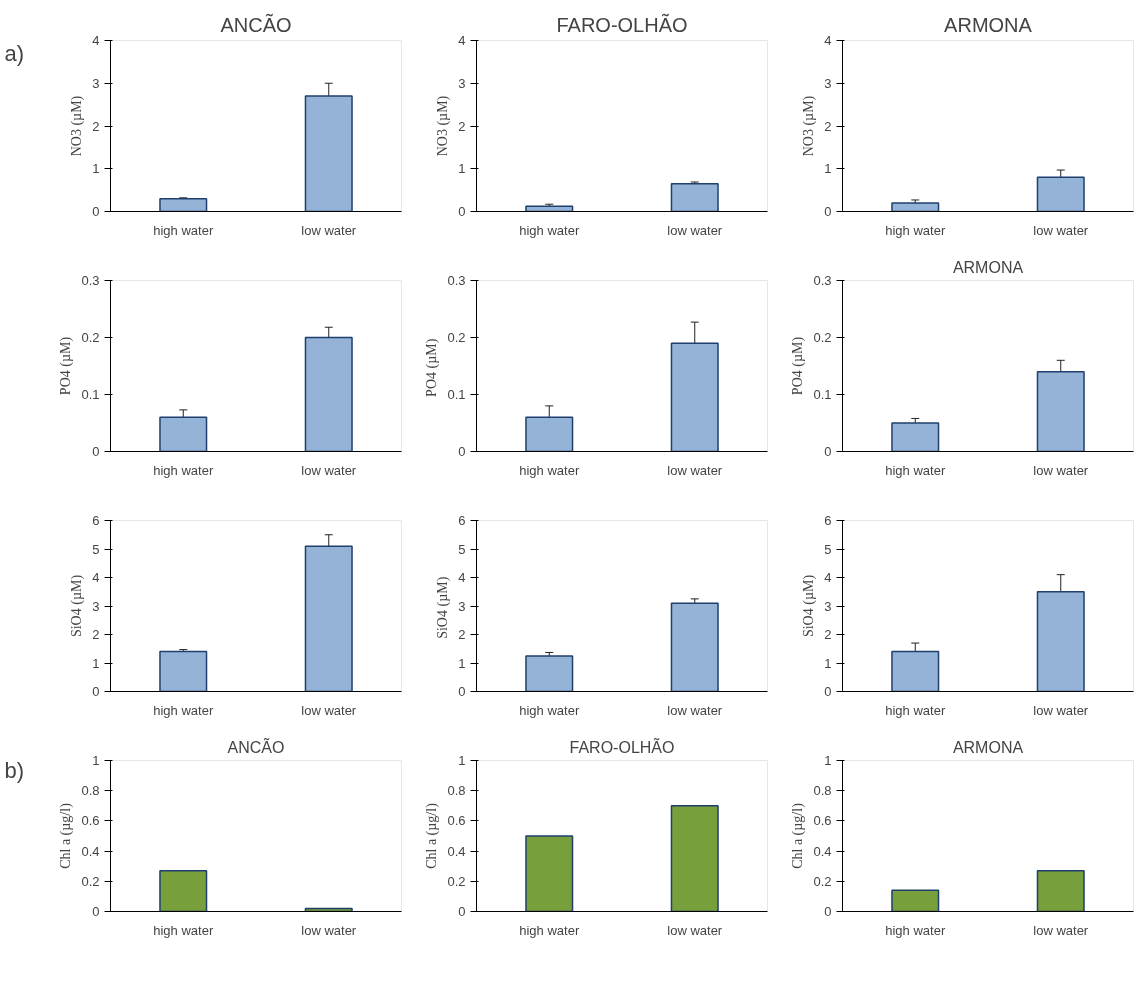 The image size is (1140, 997). I want to click on chart-title: FARO-OLHÃO, so click(622, 24).